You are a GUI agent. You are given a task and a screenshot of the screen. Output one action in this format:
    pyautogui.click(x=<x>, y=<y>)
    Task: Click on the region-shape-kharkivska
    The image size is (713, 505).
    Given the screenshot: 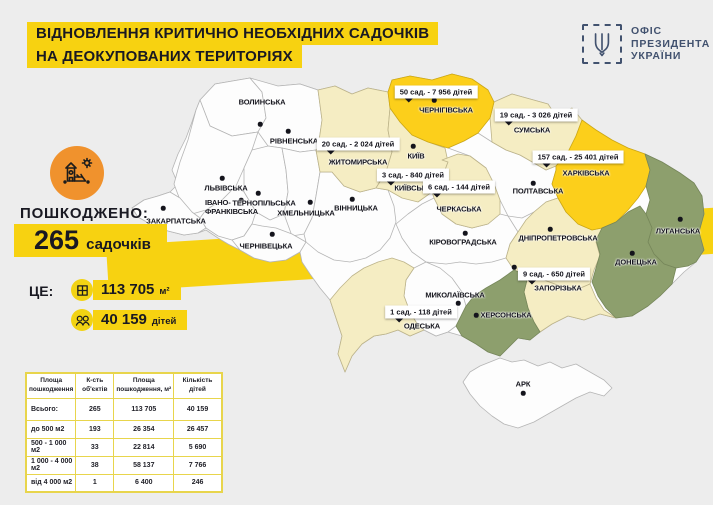 What is the action you would take?
    pyautogui.click(x=601, y=175)
    